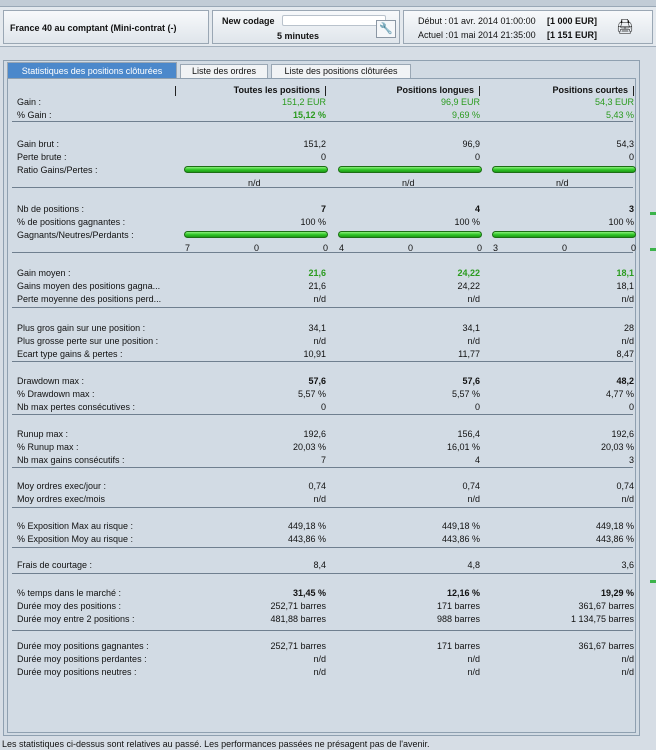 This screenshot has width=656, height=750. I want to click on ratio-value-long: n/d, so click(408, 183).